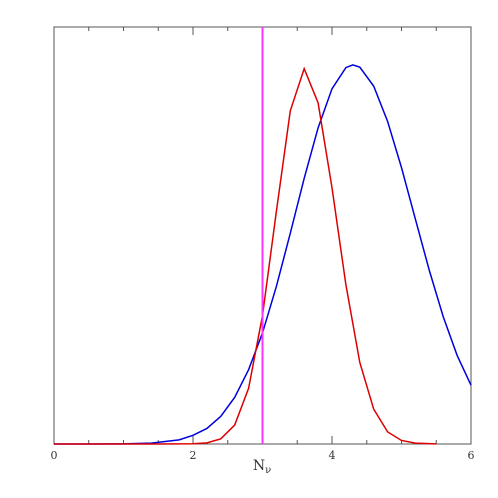 This screenshot has width=498, height=498. I want to click on x-label-base: N, so click(259, 466).